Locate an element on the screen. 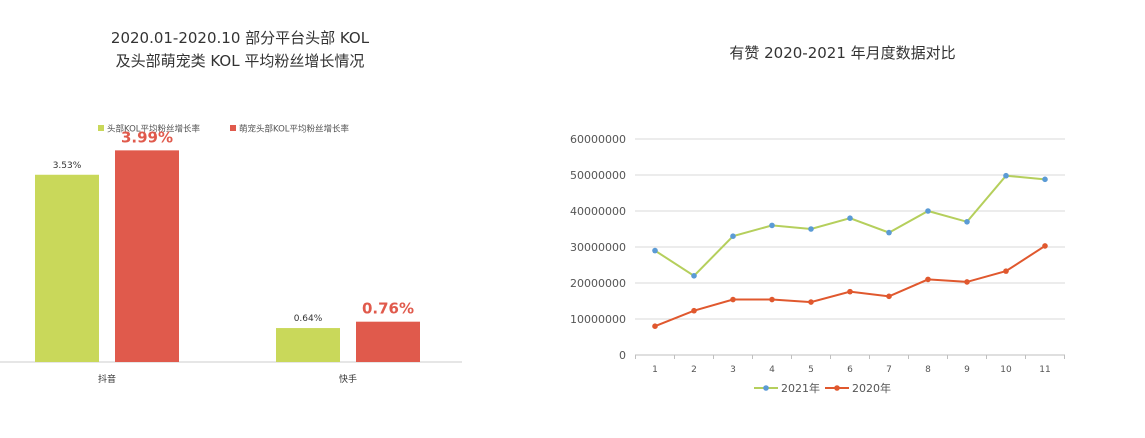 The width and height of the screenshot is (1145, 438). x-tick-label-2: 2 is located at coordinates (694, 370).